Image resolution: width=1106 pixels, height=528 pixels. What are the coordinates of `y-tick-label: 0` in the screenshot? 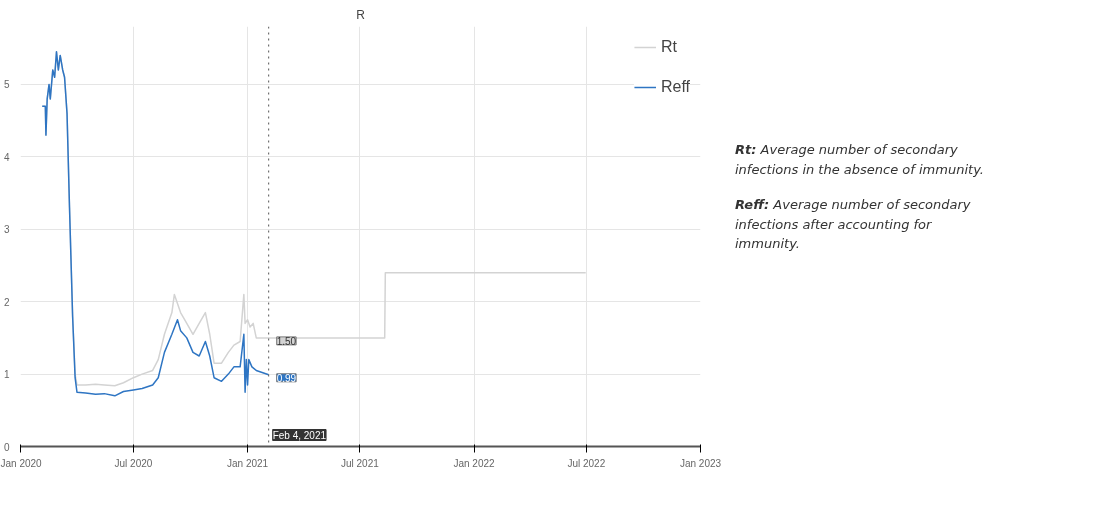 It's located at (6, 447).